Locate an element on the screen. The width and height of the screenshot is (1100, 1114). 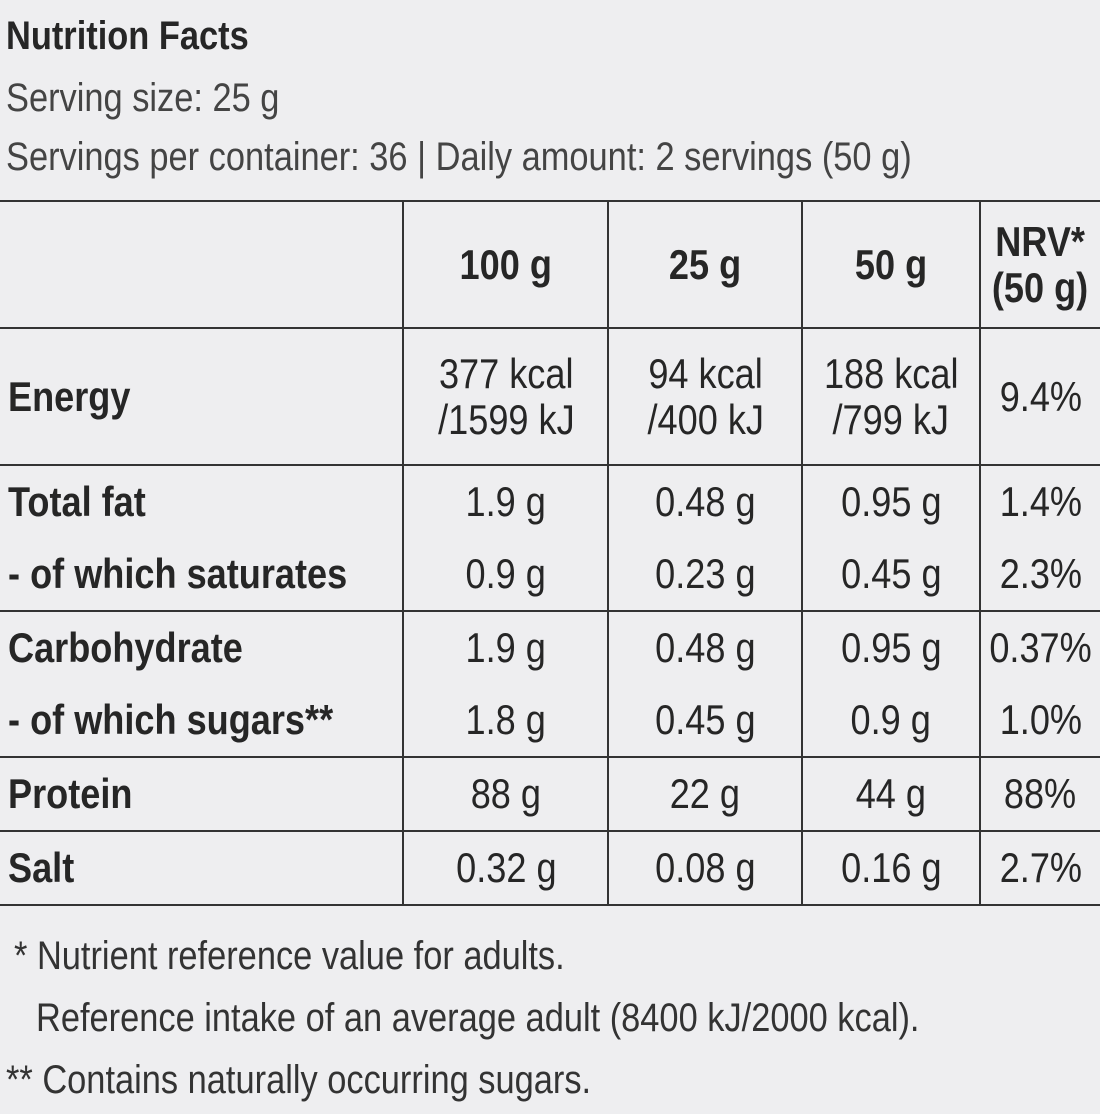
table-row: Total fat 1.9 g 0.48 g 0.95 g 1.4% is located at coordinates (550, 501).